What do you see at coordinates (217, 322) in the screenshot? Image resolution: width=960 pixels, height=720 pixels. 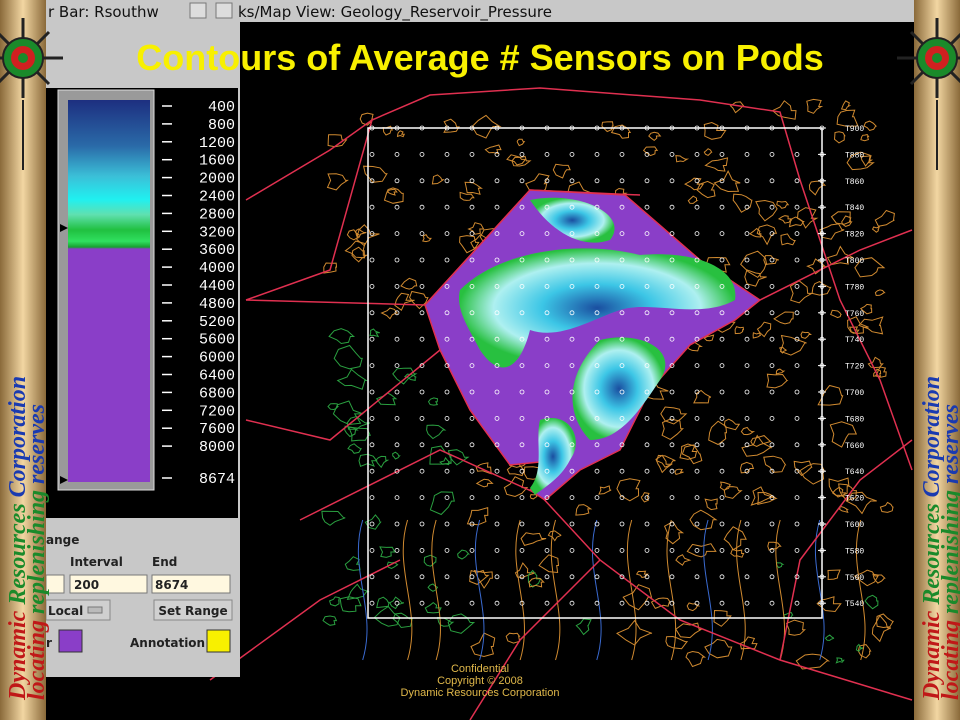 I see `colorbar-tick-label: 5200` at bounding box center [217, 322].